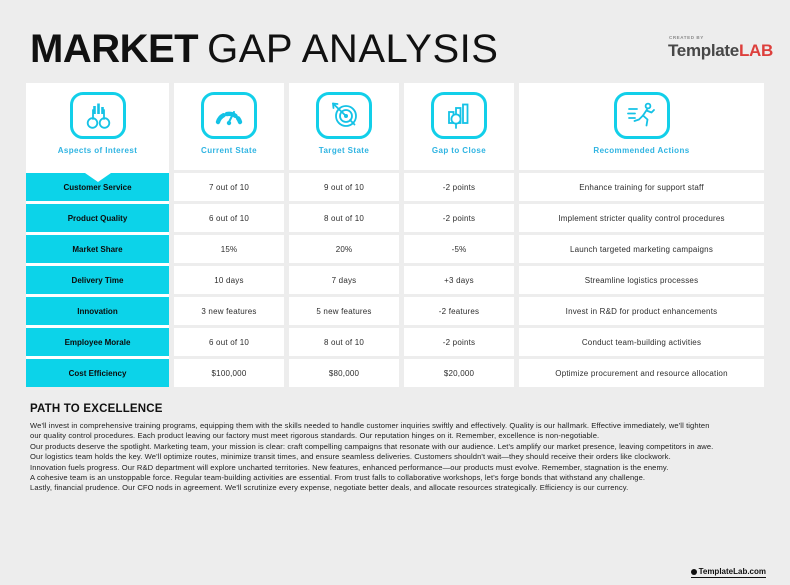 The height and width of the screenshot is (585, 790). What do you see at coordinates (344, 185) in the screenshot?
I see `target-cell: 9 out of 10` at bounding box center [344, 185].